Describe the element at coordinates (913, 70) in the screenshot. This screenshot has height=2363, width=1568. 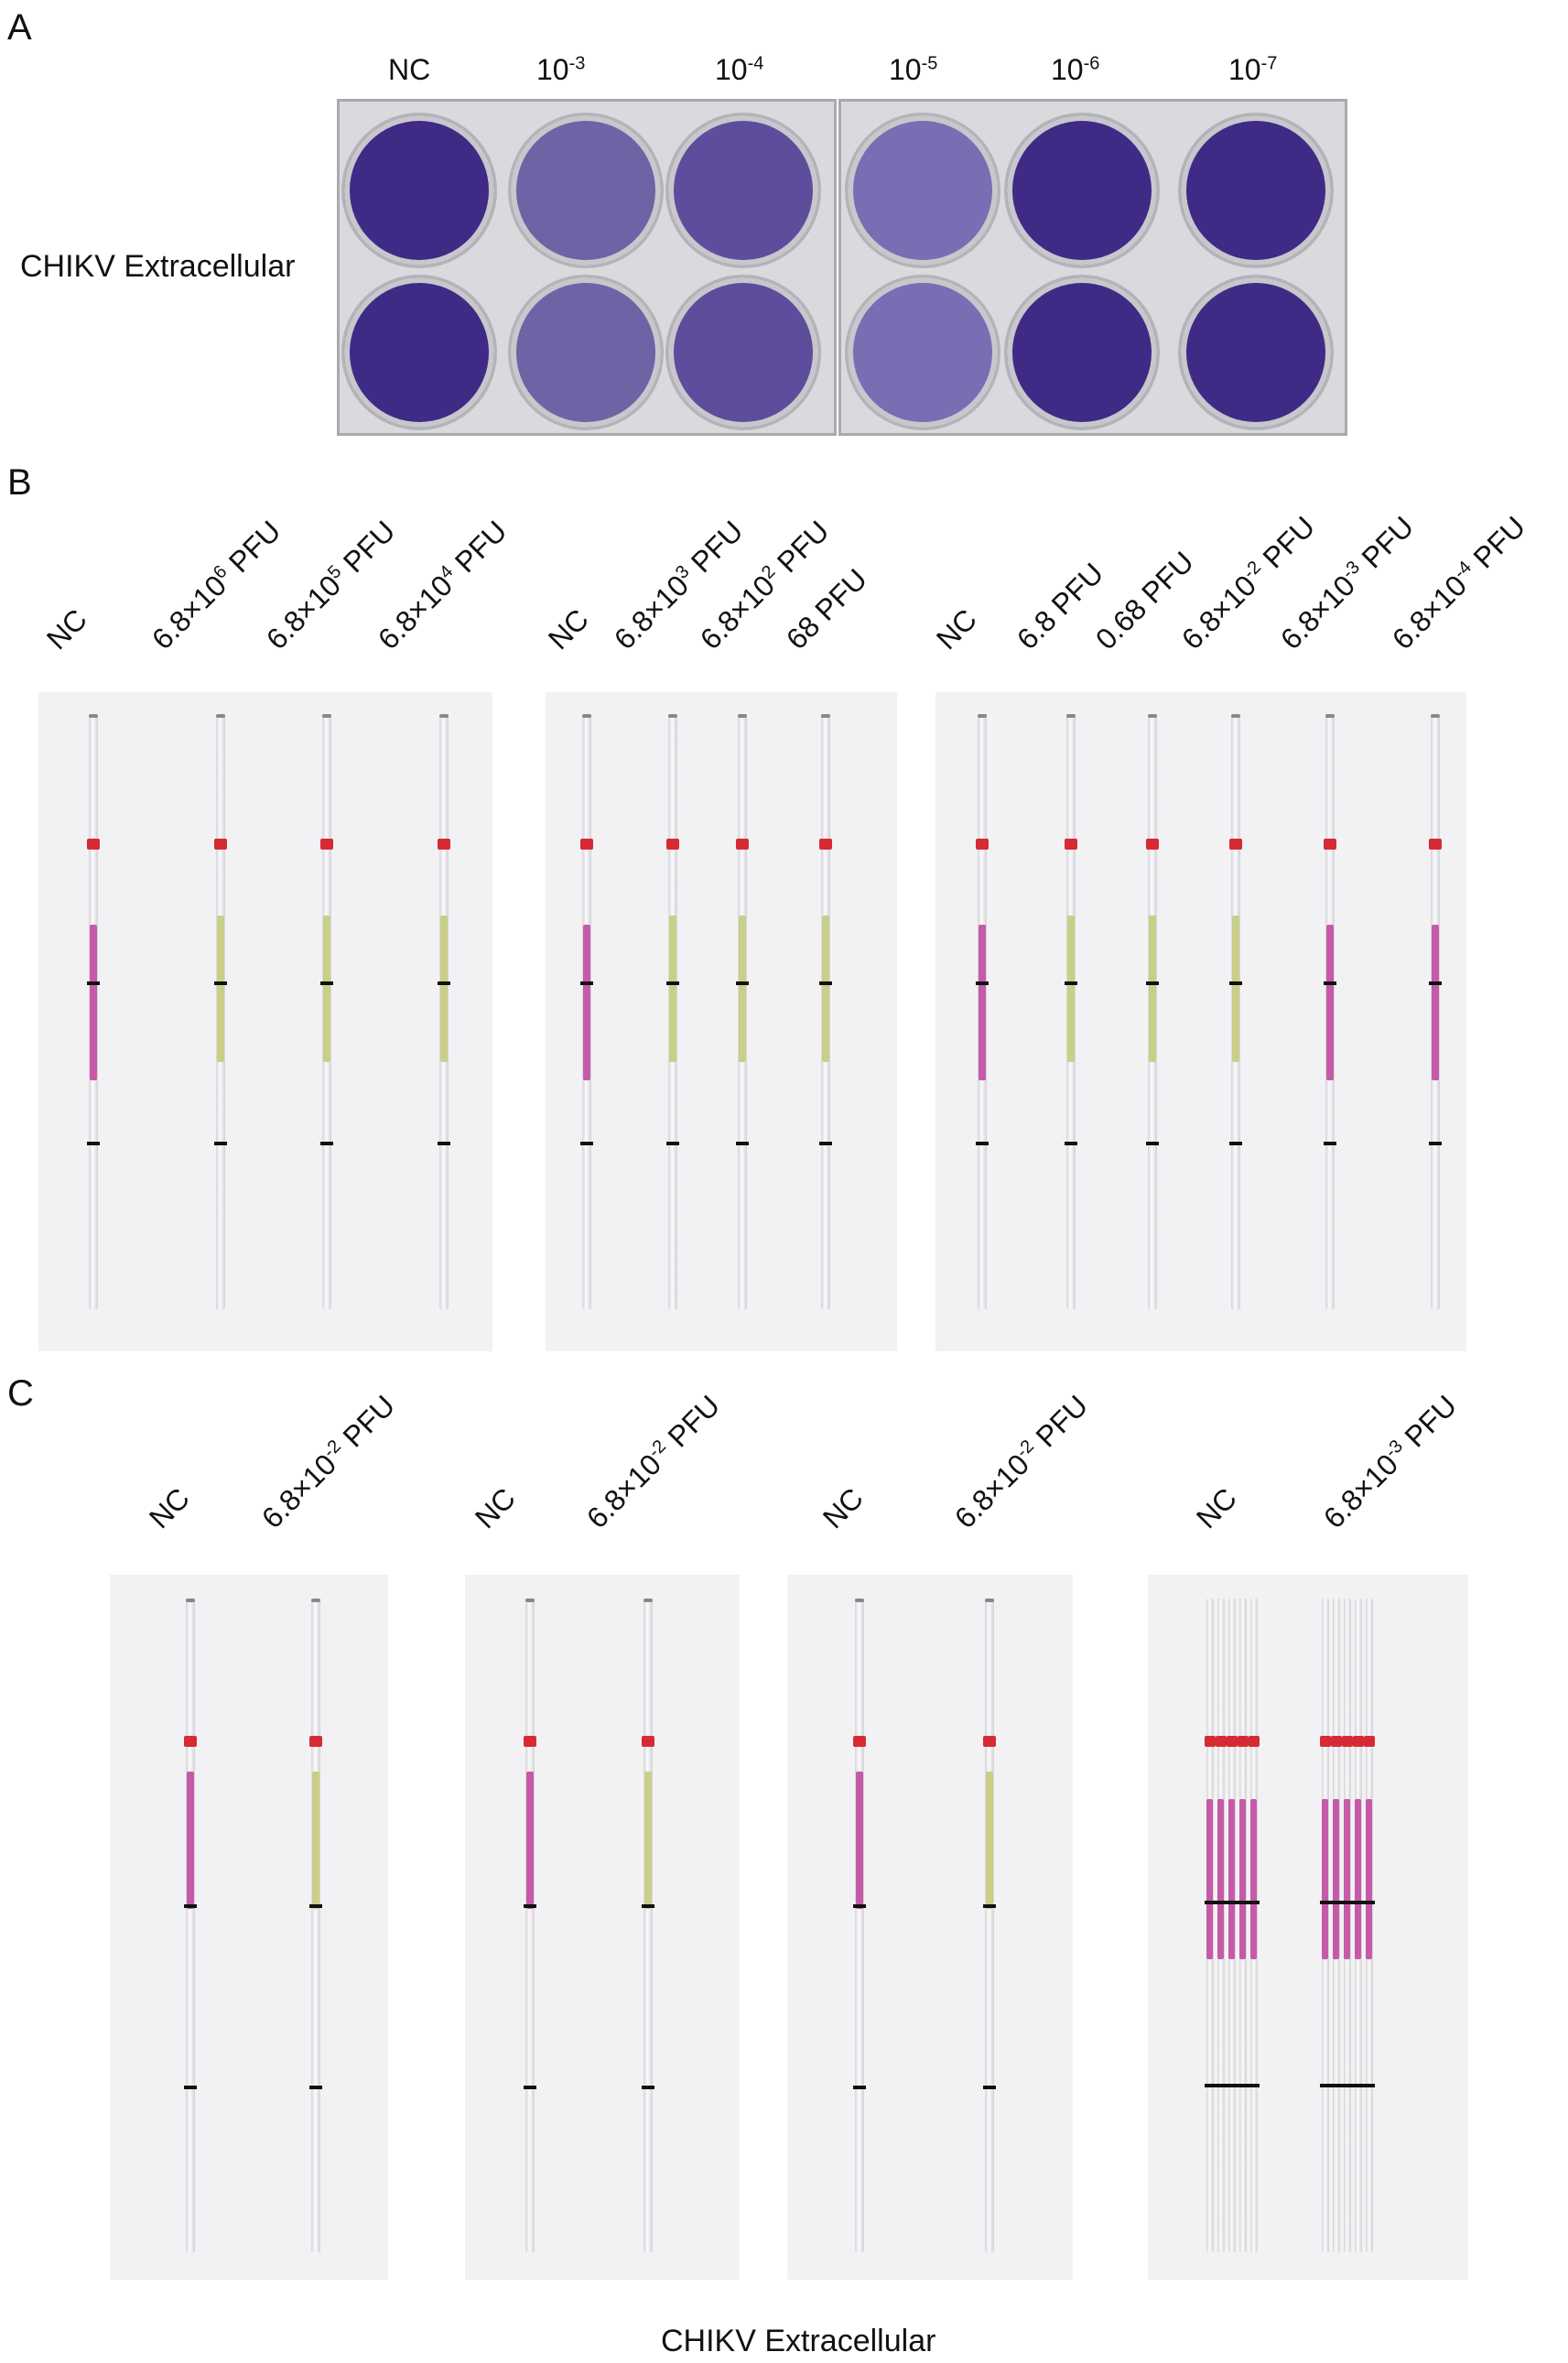
I see `panel-a-column-label: 10-5` at that location.